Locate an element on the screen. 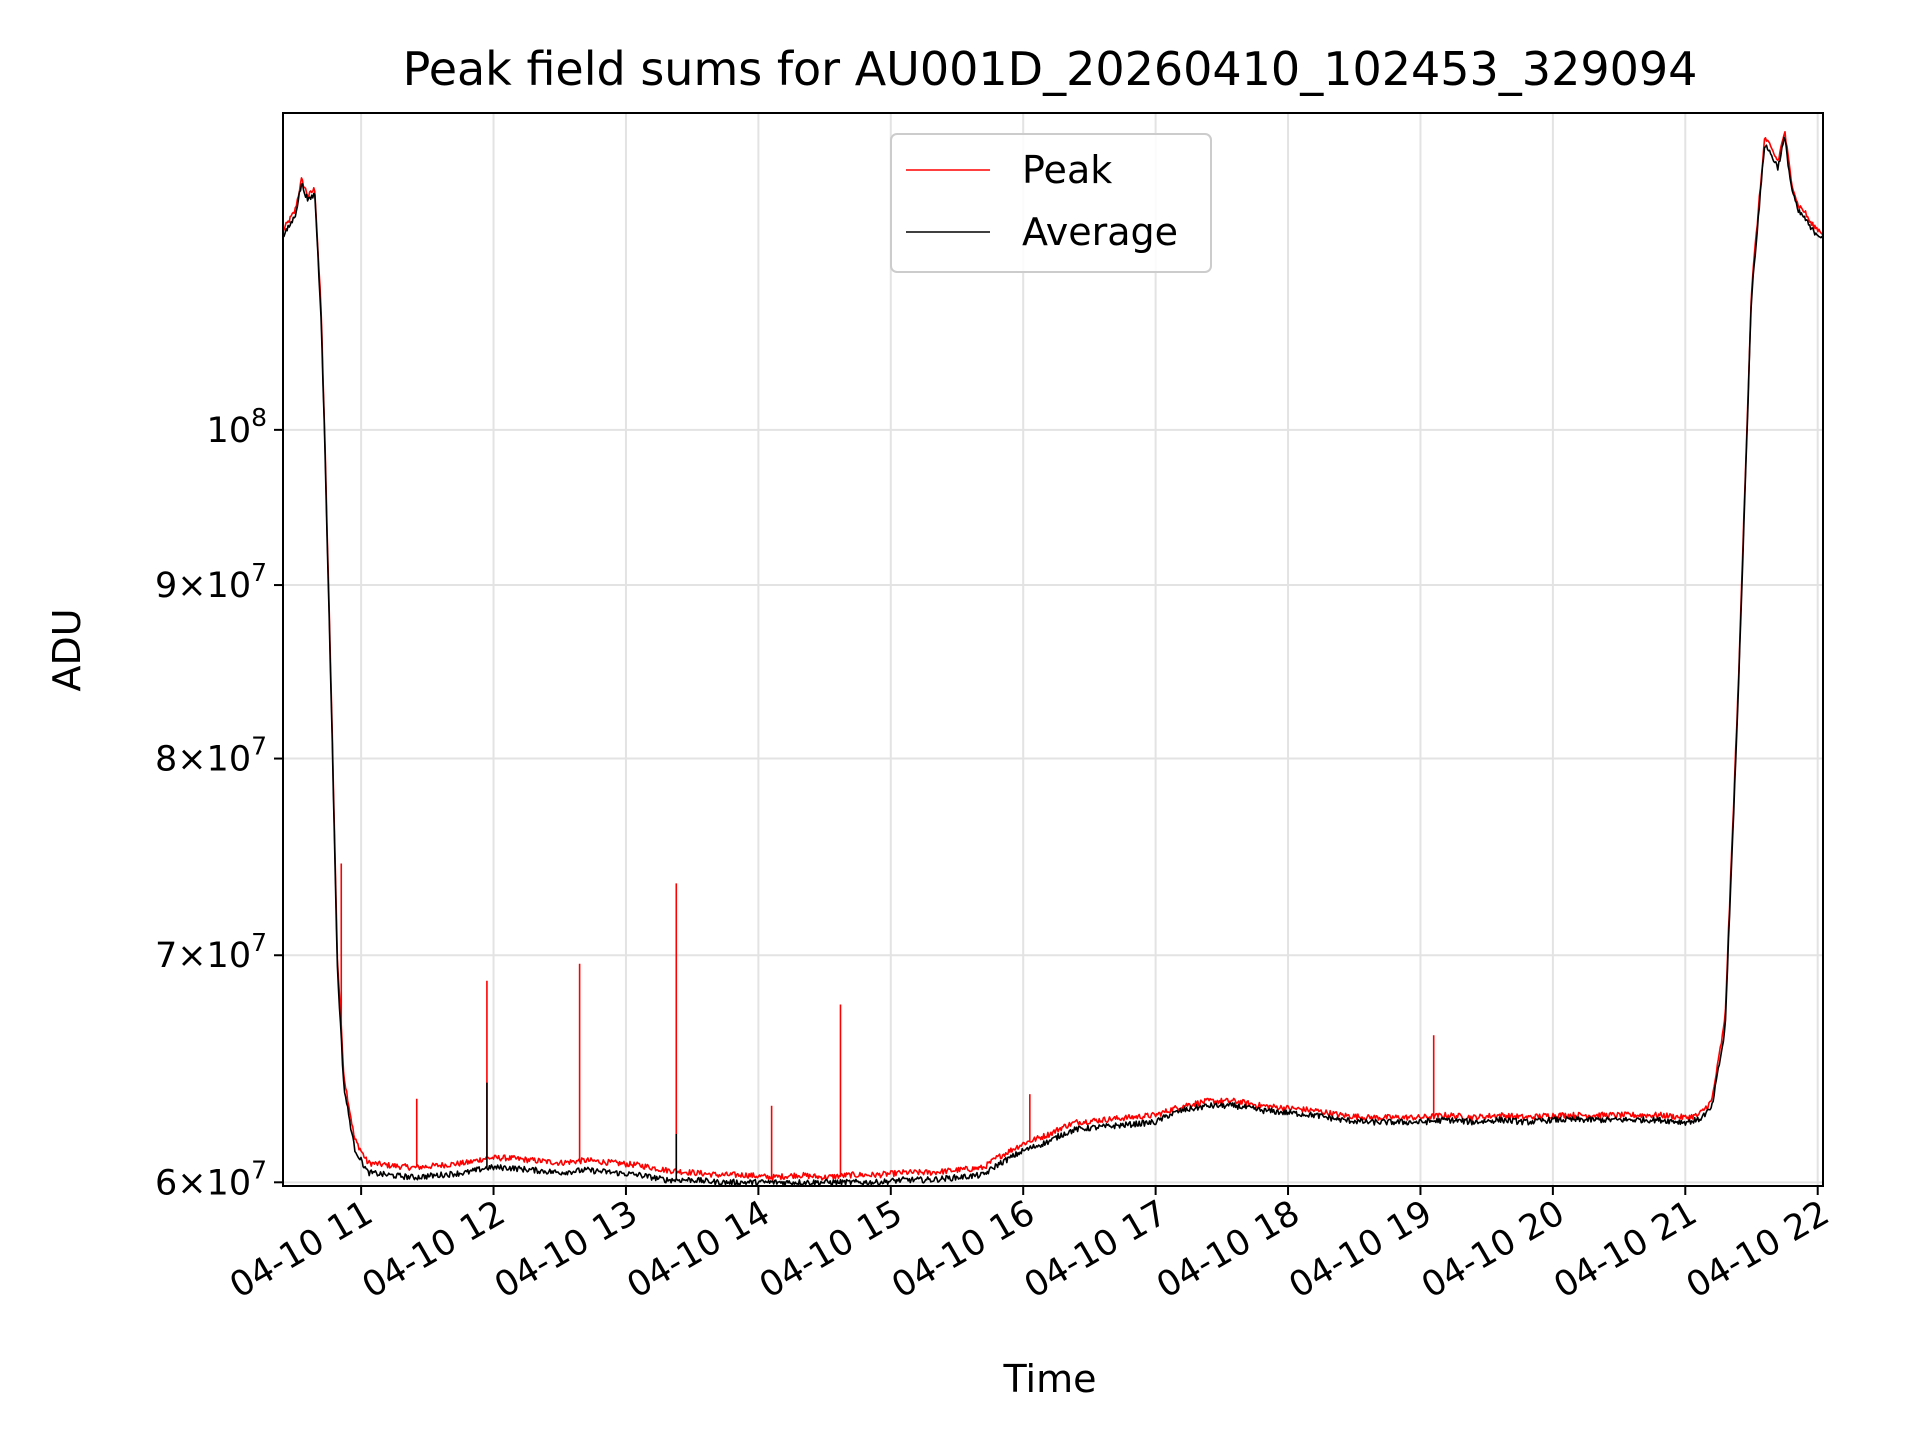  y-tick-mantissa: 9×10 is located at coordinates (203, 586).